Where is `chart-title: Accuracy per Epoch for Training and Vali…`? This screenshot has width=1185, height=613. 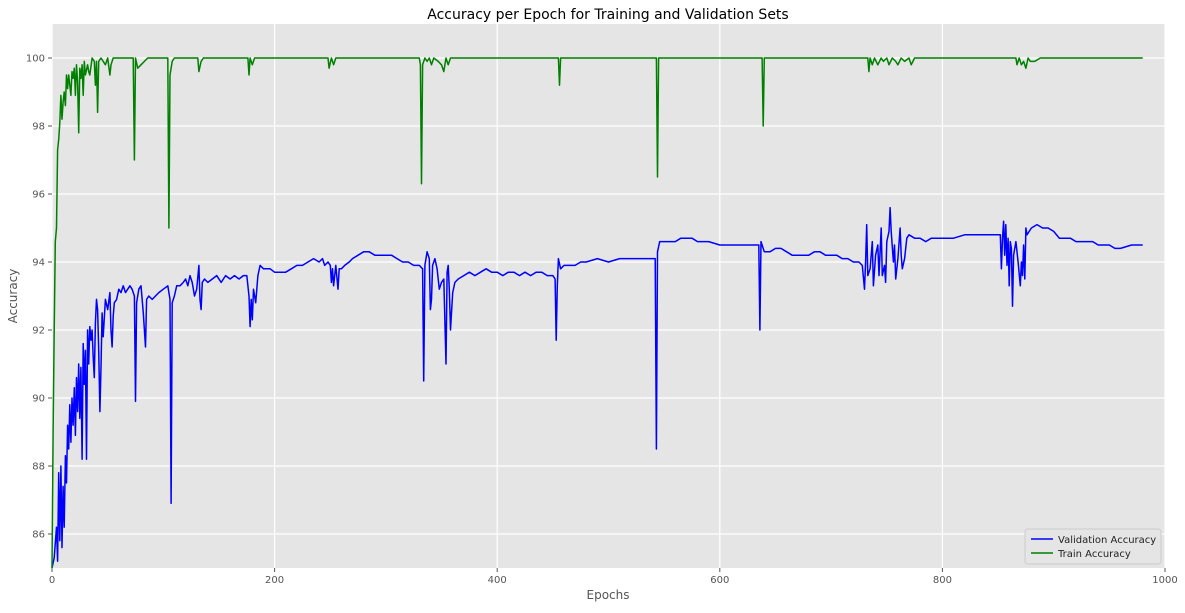
chart-title: Accuracy per Epoch for Training and Vali… is located at coordinates (607, 15).